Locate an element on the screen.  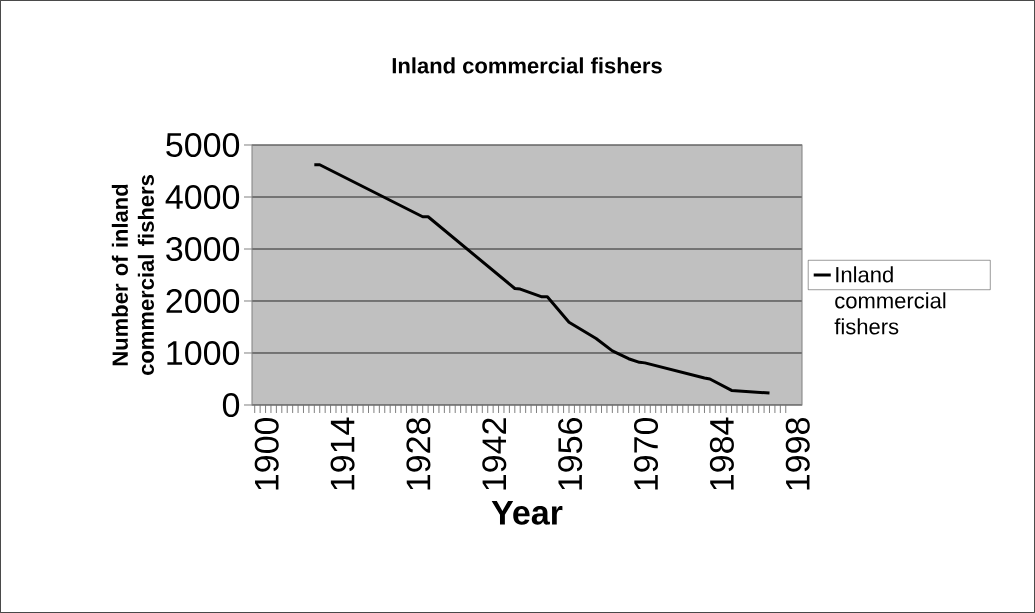
y-tick-label: 2000 is located at coordinates (203, 301).